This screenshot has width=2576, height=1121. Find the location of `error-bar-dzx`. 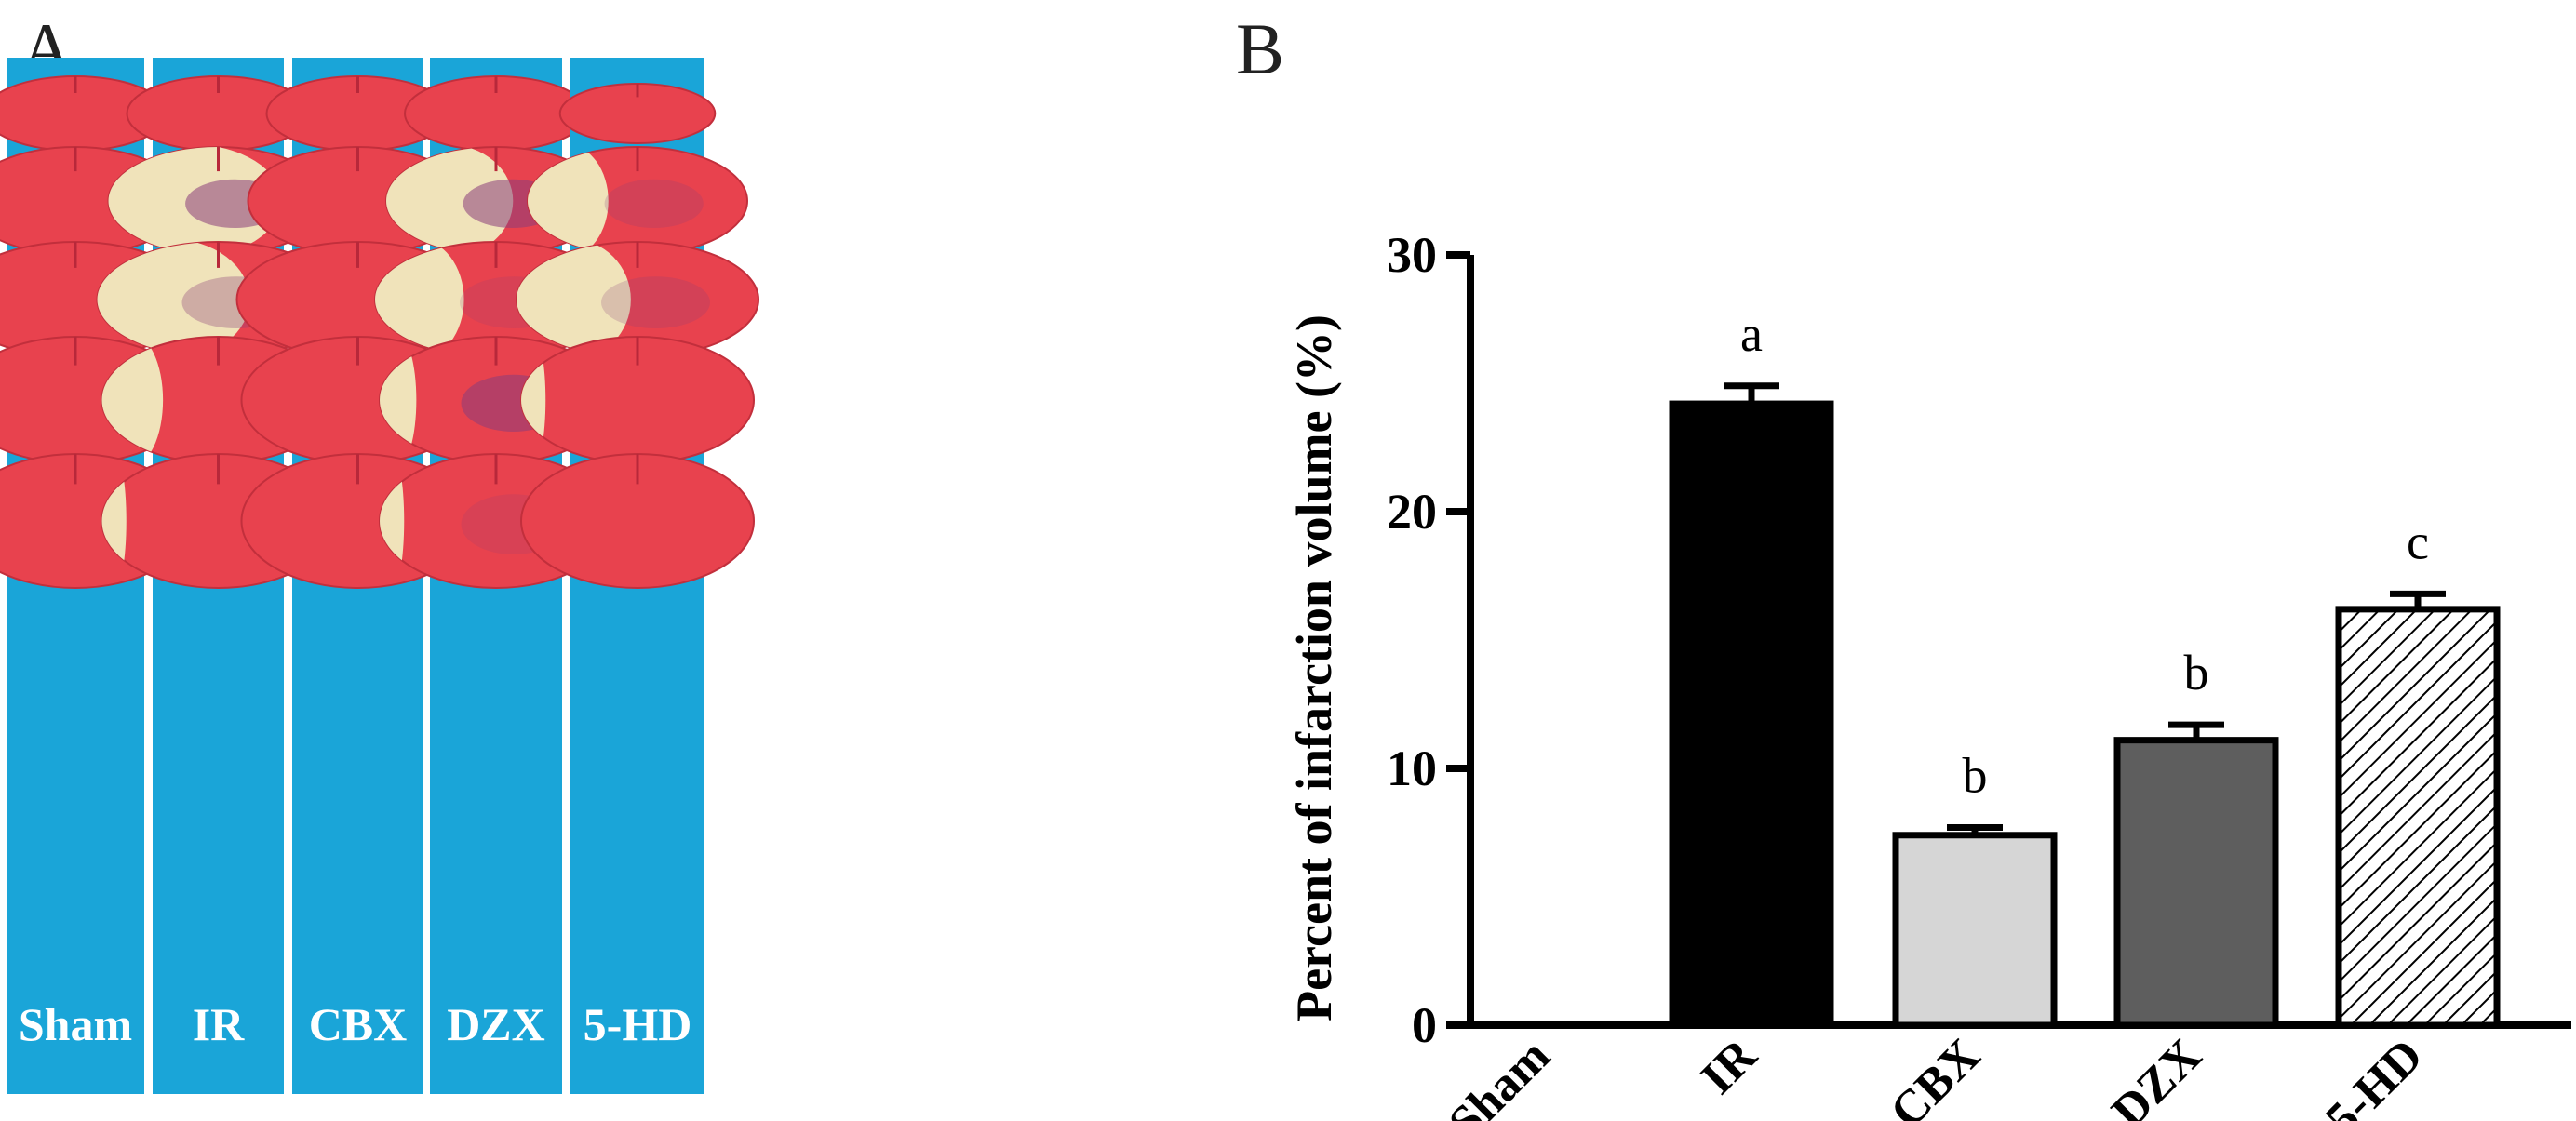

error-bar-dzx is located at coordinates (2196, 731).